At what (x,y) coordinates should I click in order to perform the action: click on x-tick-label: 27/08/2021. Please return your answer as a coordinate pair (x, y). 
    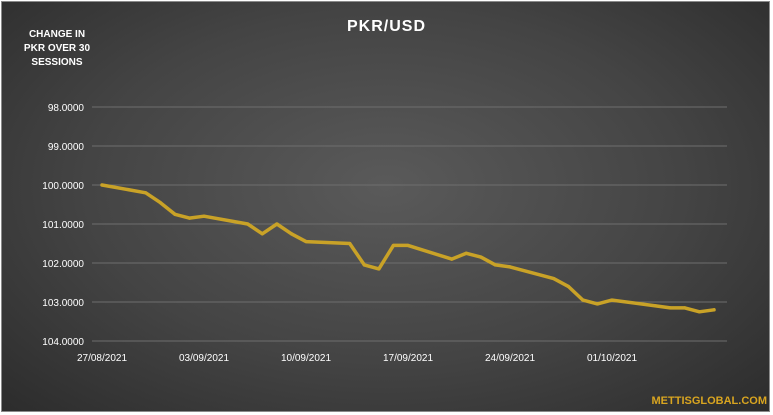
    Looking at the image, I should click on (102, 358).